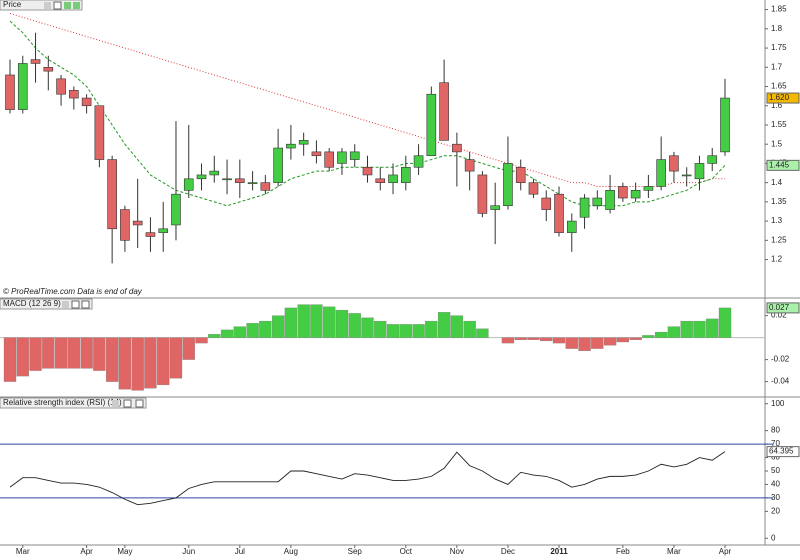 This screenshot has width=800, height=560. What do you see at coordinates (777, 259) in the screenshot?
I see `y-tick-label: 1.2` at bounding box center [777, 259].